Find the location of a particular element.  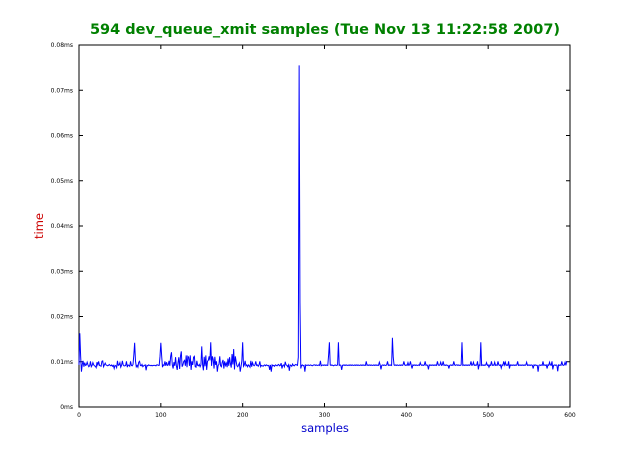

y-tick-label: 0ms is located at coordinates (66, 407).